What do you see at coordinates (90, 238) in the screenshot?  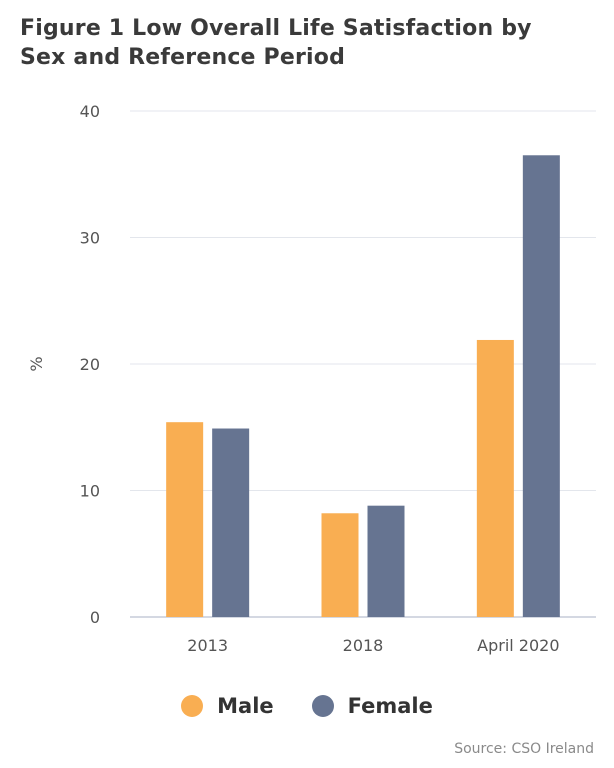 I see `y-tick-label: 30` at bounding box center [90, 238].